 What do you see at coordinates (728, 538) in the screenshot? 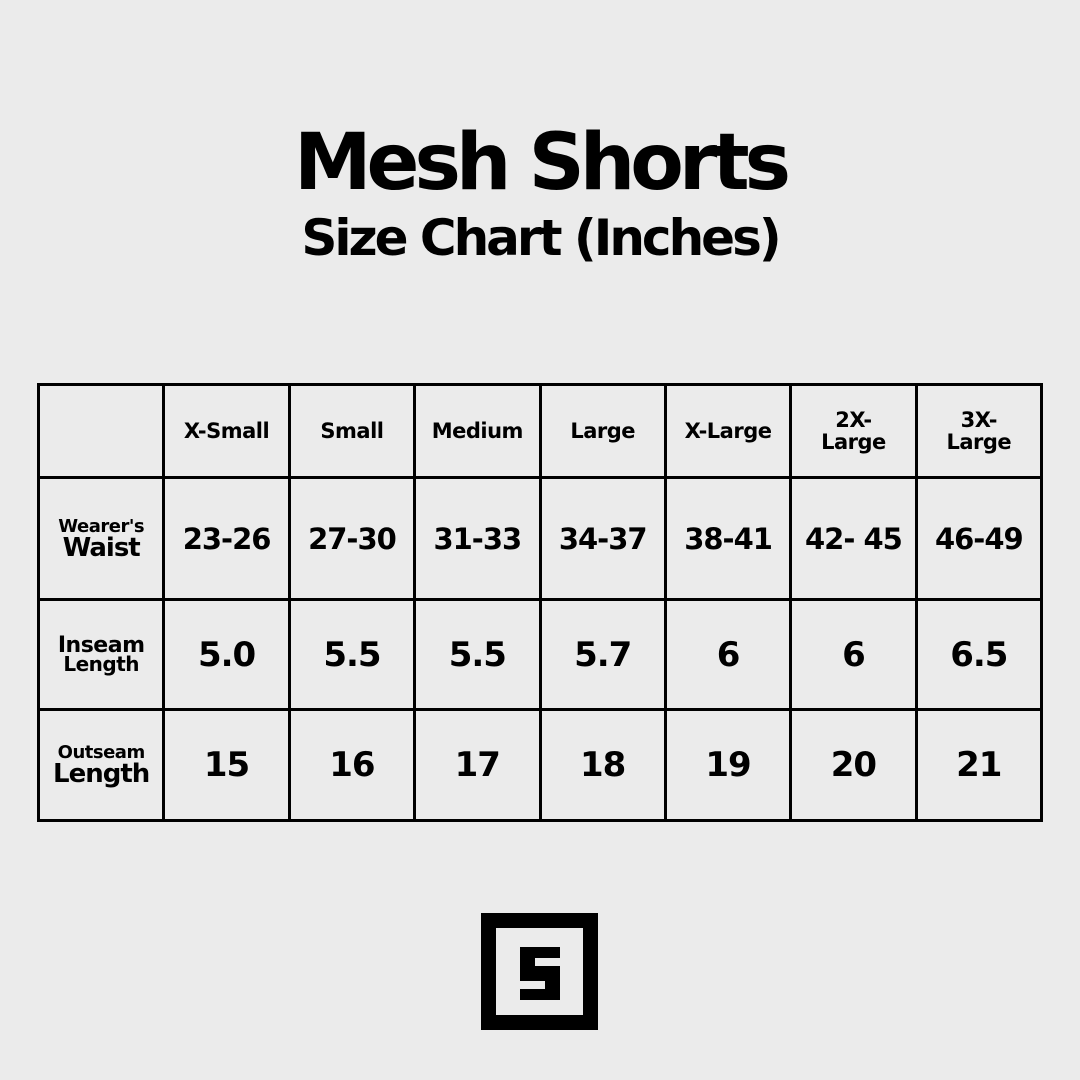
I see `table-cell: 38-41` at bounding box center [728, 538].